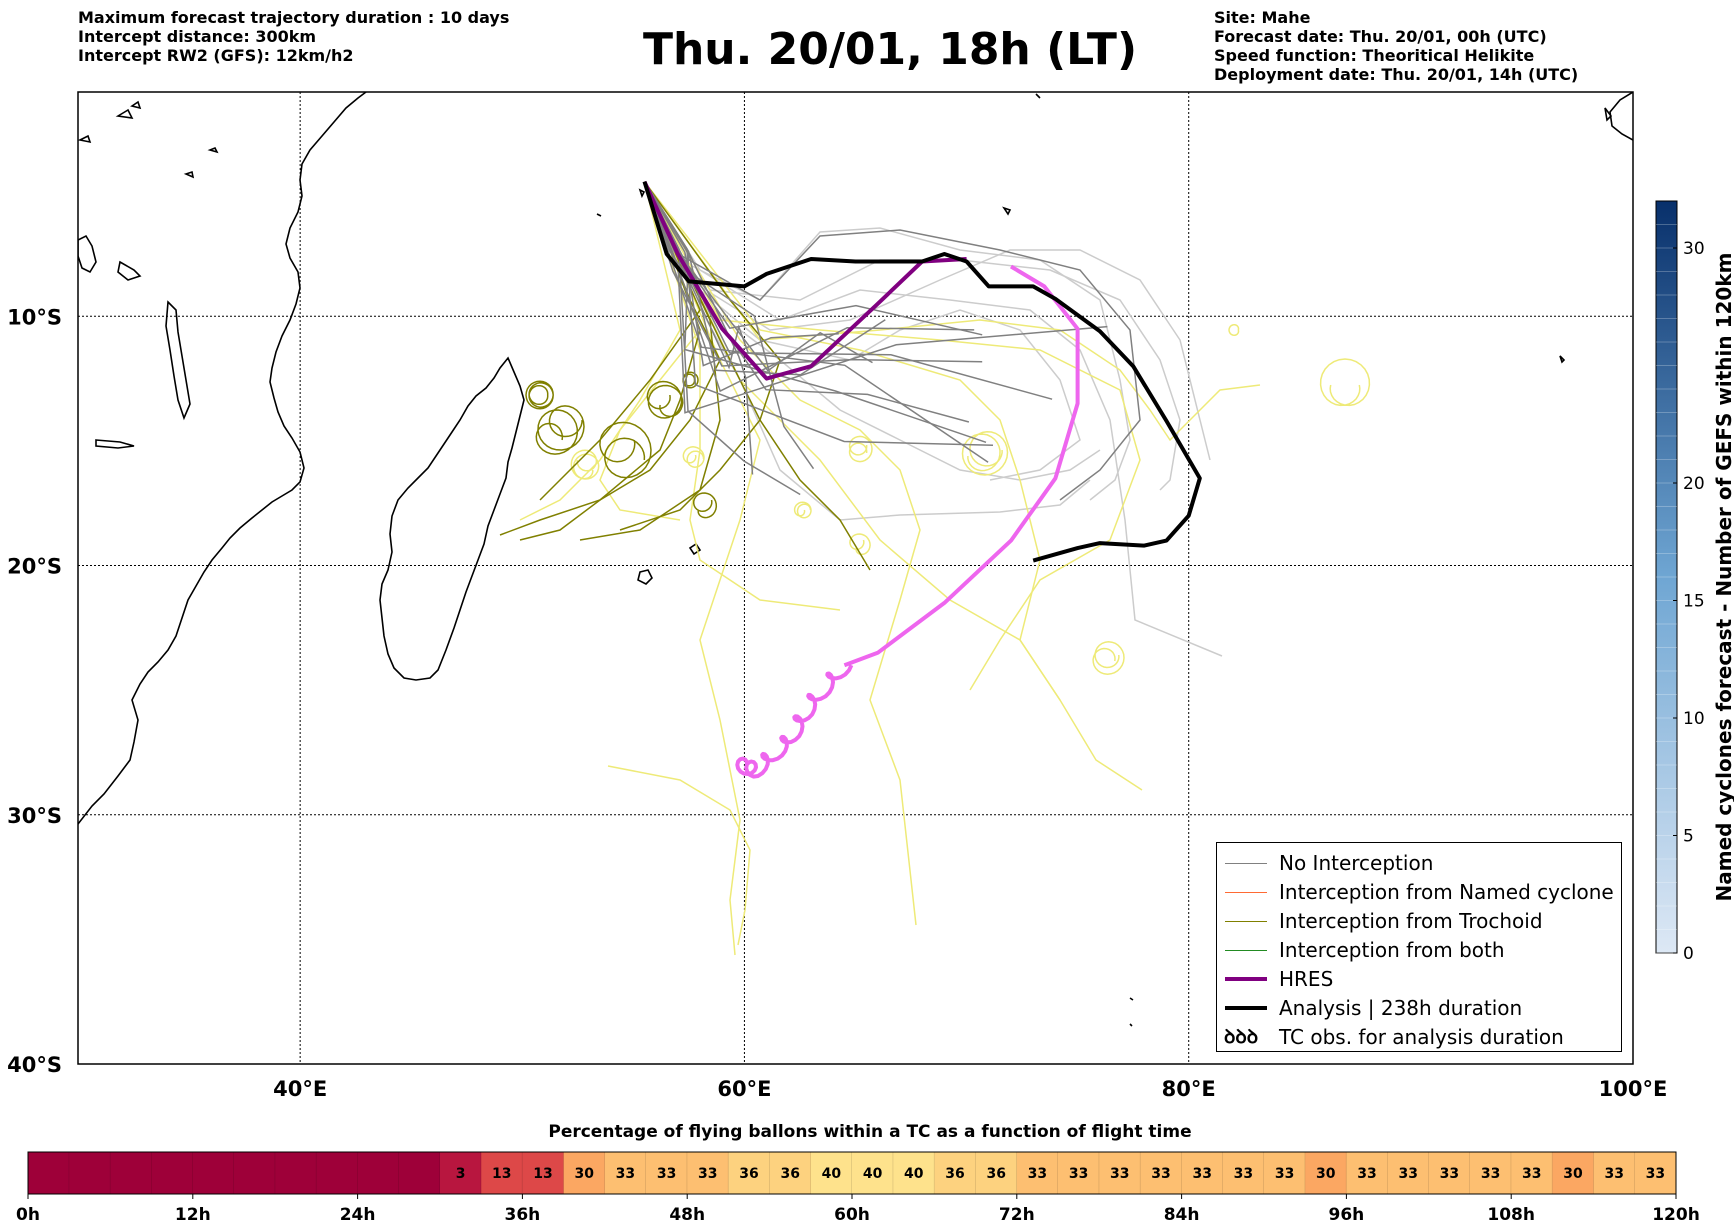 This screenshot has width=1734, height=1223. I want to click on colorbar-tick-label: 0, so click(1688, 954).